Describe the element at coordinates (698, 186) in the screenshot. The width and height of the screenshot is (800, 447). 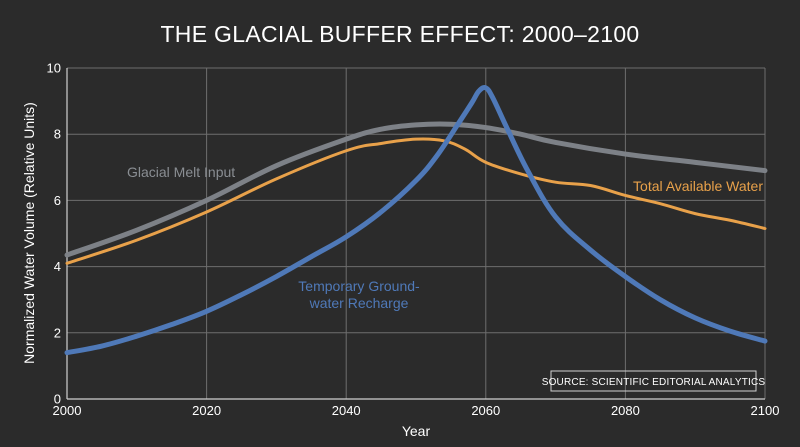
I see `series-label-total-water: Total Available Water` at that location.